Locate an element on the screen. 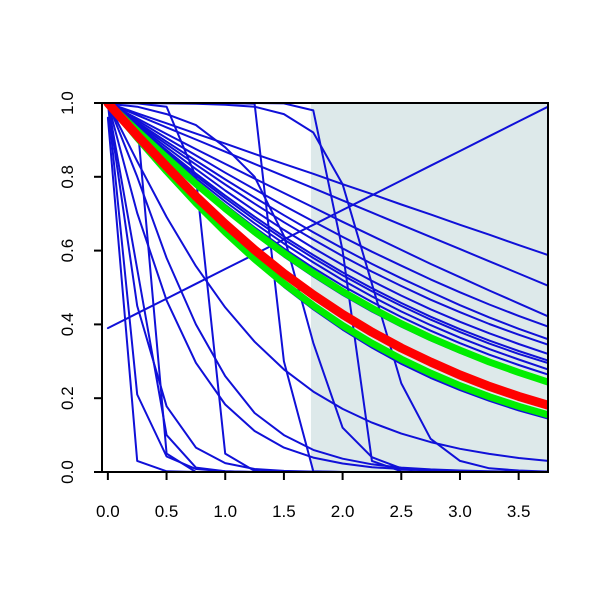  x-tick-label: 0.5 is located at coordinates (167, 511).